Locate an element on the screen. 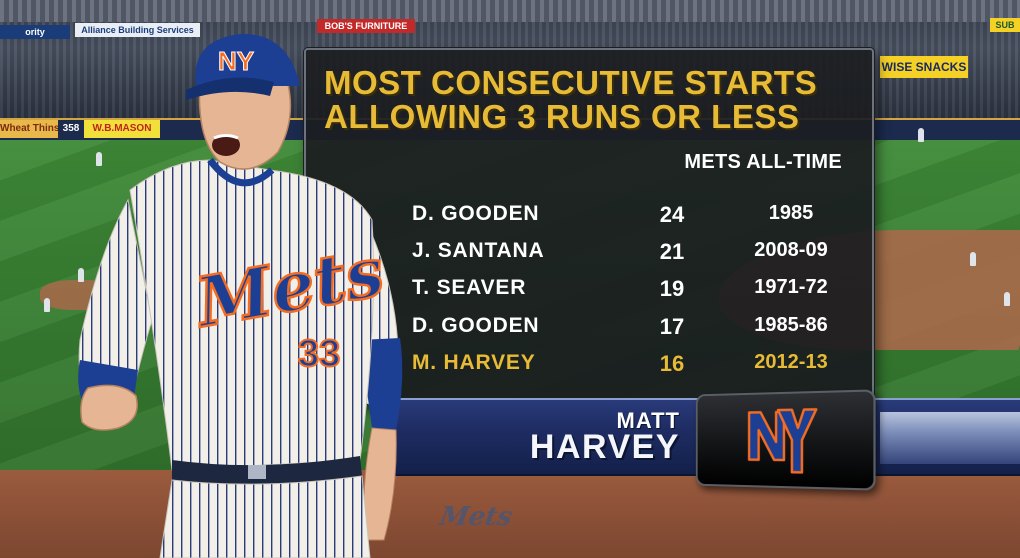  banner-wise: WISE SNACKS is located at coordinates (924, 67).